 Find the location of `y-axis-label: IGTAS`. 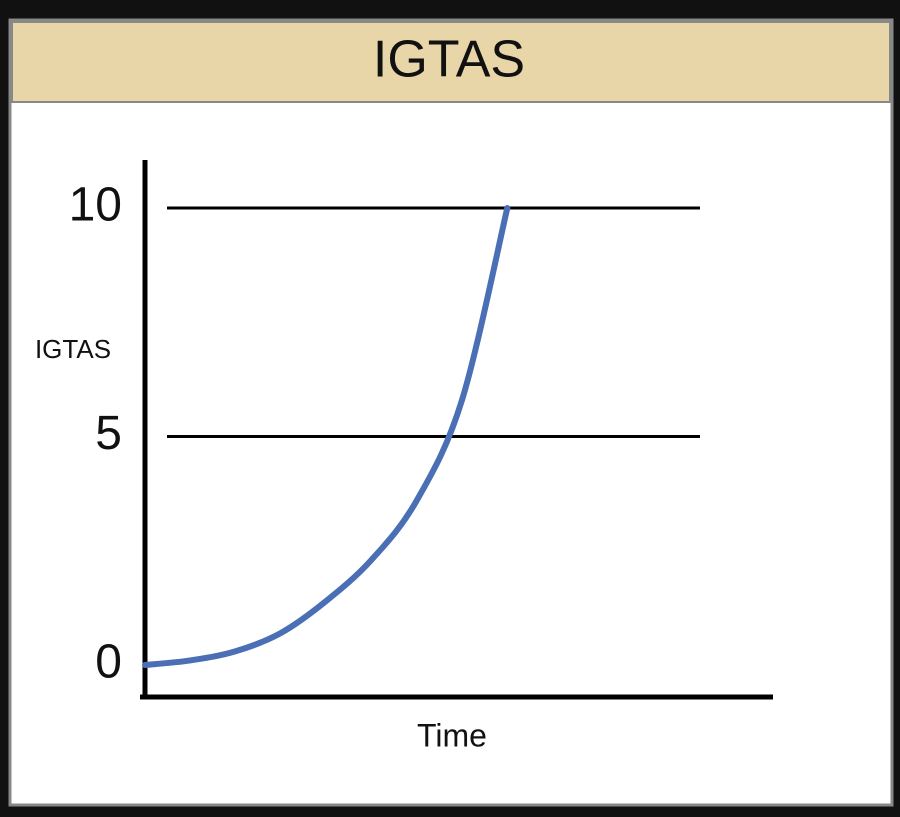

y-axis-label: IGTAS is located at coordinates (73, 349).